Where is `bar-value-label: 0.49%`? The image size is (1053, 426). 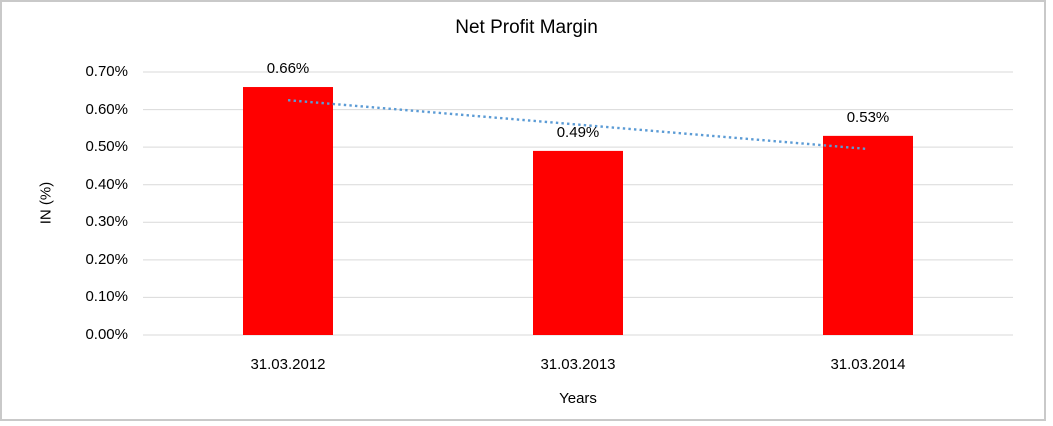
bar-value-label: 0.49% is located at coordinates (578, 132).